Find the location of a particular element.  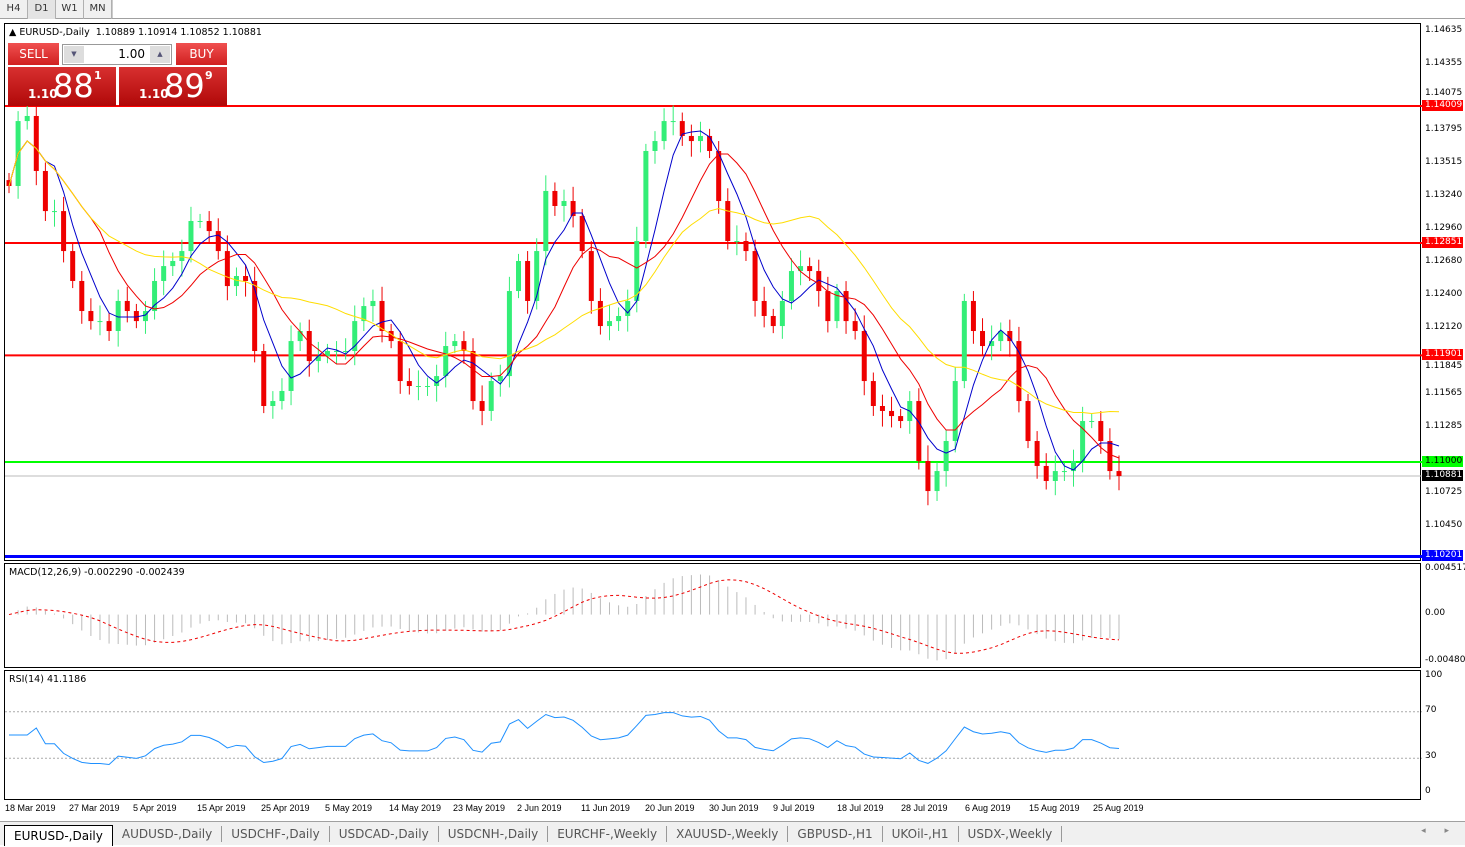

date-tick: 15 Apr 2019 is located at coordinates (221, 808).